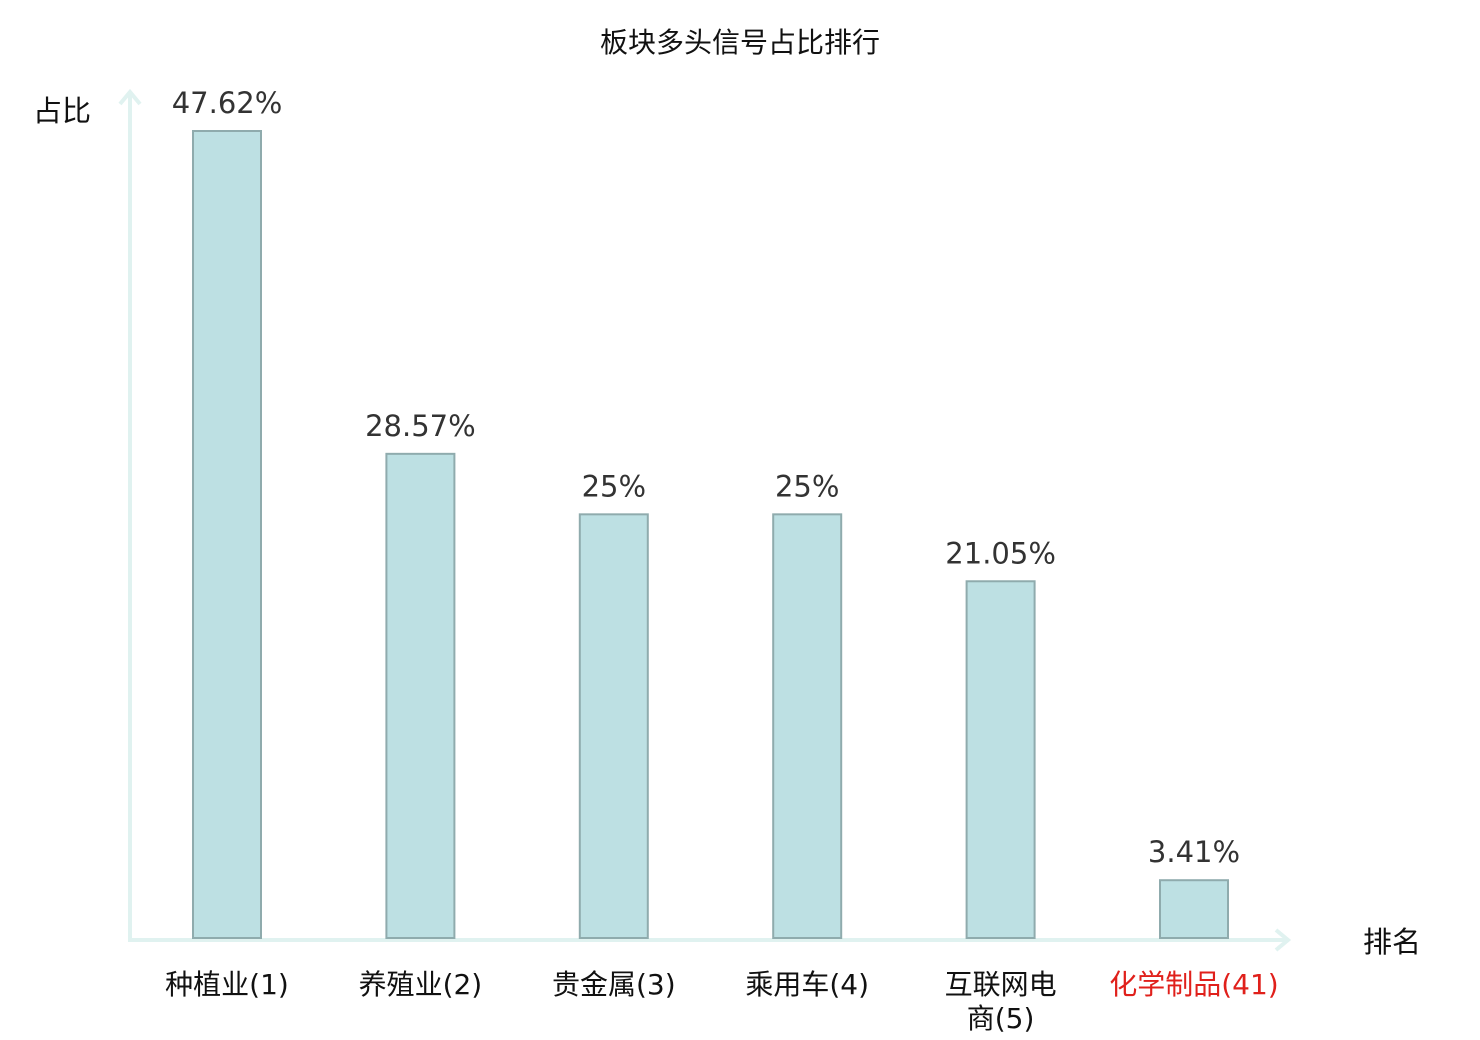 The width and height of the screenshot is (1480, 1040). I want to click on value-label-5: 21.05%, so click(1000, 553).